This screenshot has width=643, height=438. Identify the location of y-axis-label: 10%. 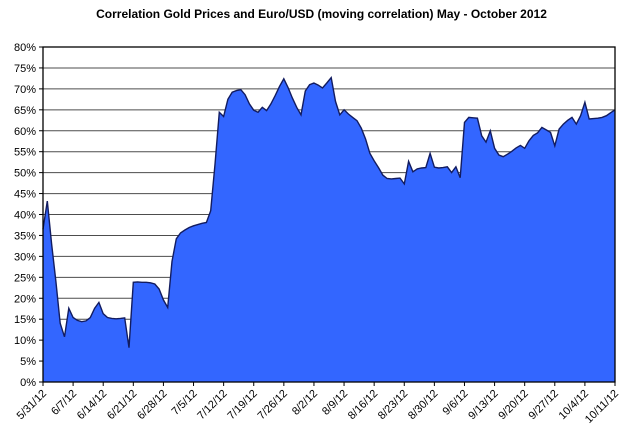
(25, 341).